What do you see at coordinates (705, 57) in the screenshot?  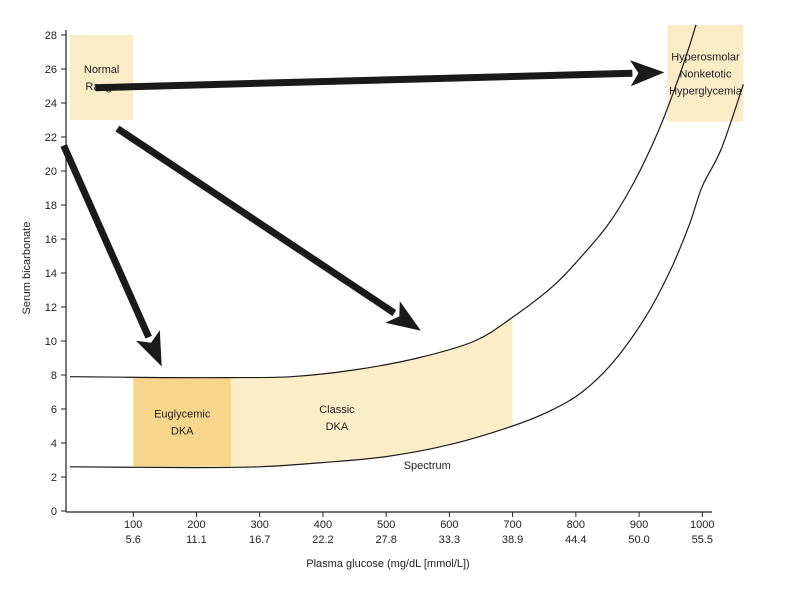 I see `region-label-hhs-1: Hyperosmolar` at bounding box center [705, 57].